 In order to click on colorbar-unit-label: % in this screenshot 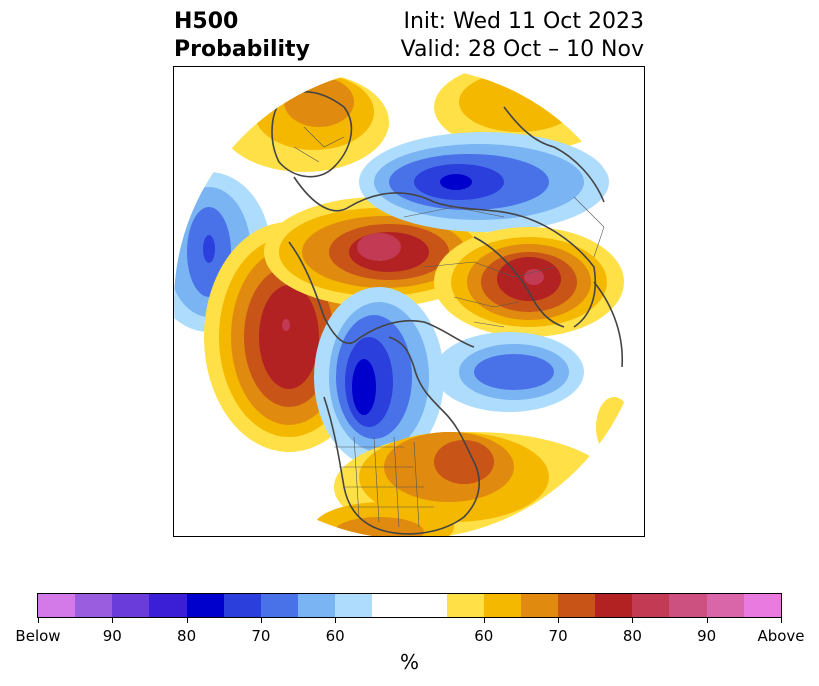, I will do `click(409, 662)`.